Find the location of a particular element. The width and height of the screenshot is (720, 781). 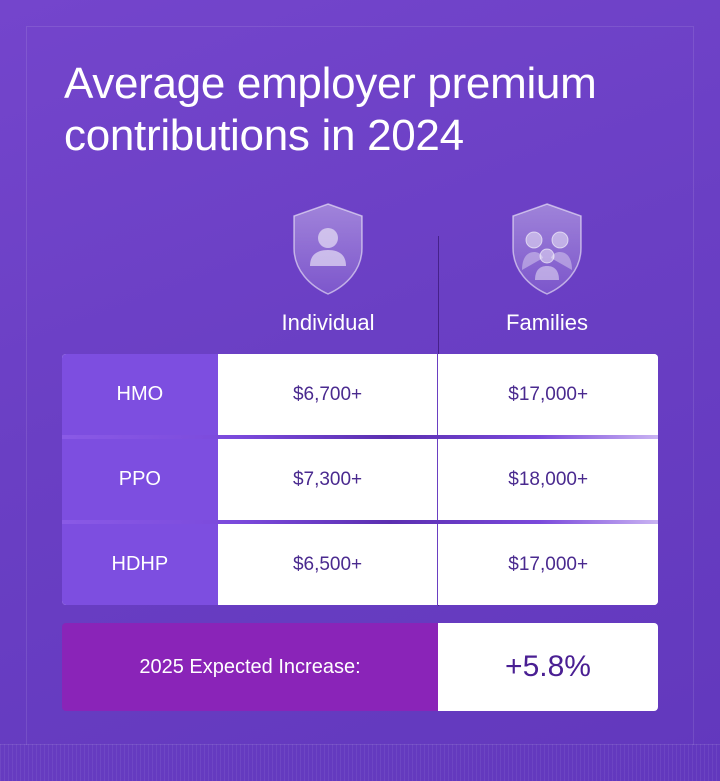

bottom-strip is located at coordinates (360, 762).